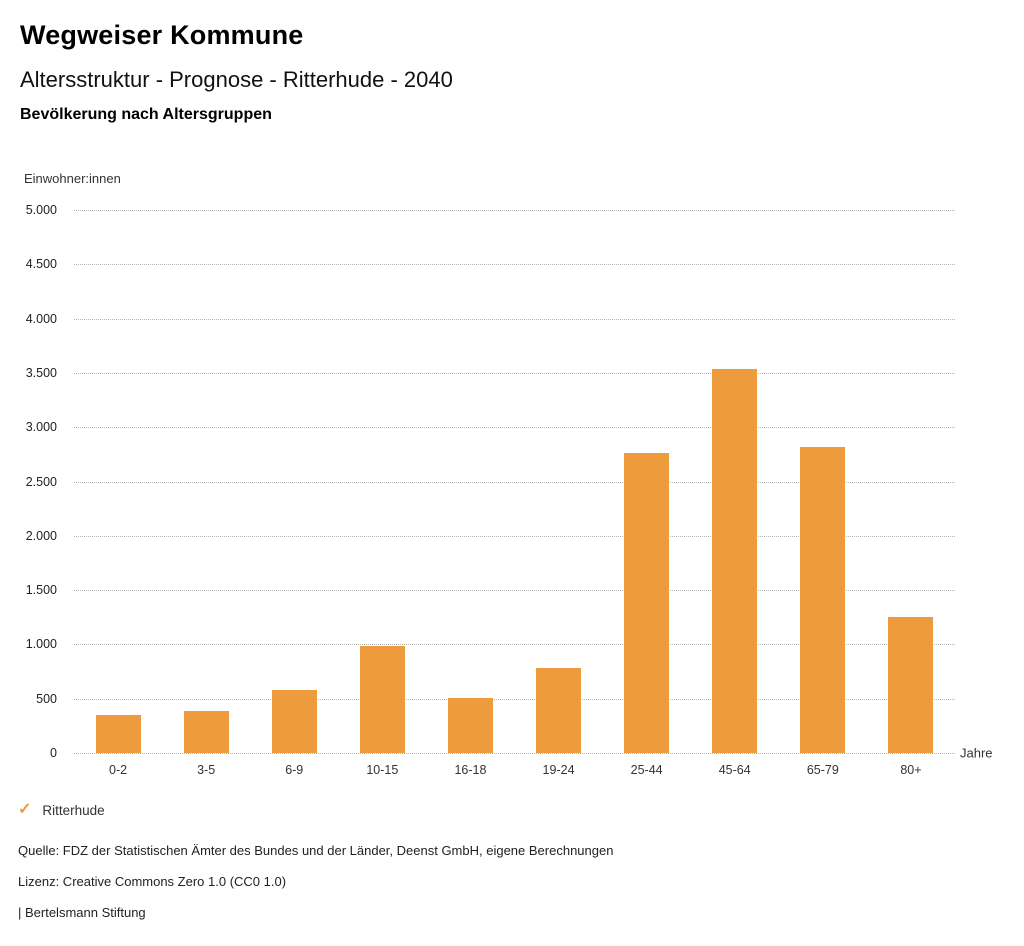 This screenshot has width=1024, height=946. What do you see at coordinates (514, 373) in the screenshot?
I see `gridline-3.500` at bounding box center [514, 373].